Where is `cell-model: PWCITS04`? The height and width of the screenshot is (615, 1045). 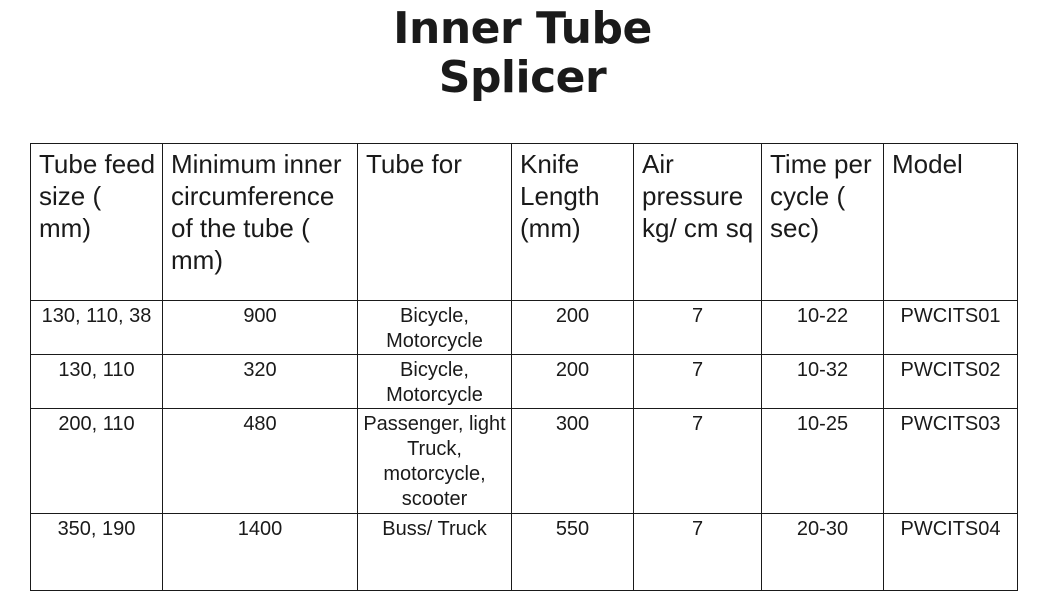
cell-model: PWCITS04 is located at coordinates (950, 552).